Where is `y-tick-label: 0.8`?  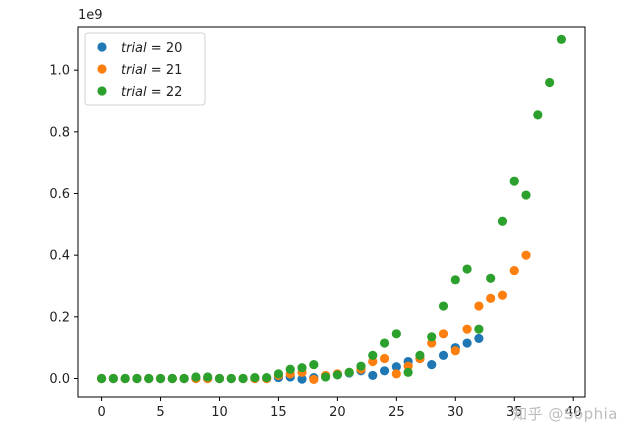
y-tick-label: 0.8 is located at coordinates (59, 132).